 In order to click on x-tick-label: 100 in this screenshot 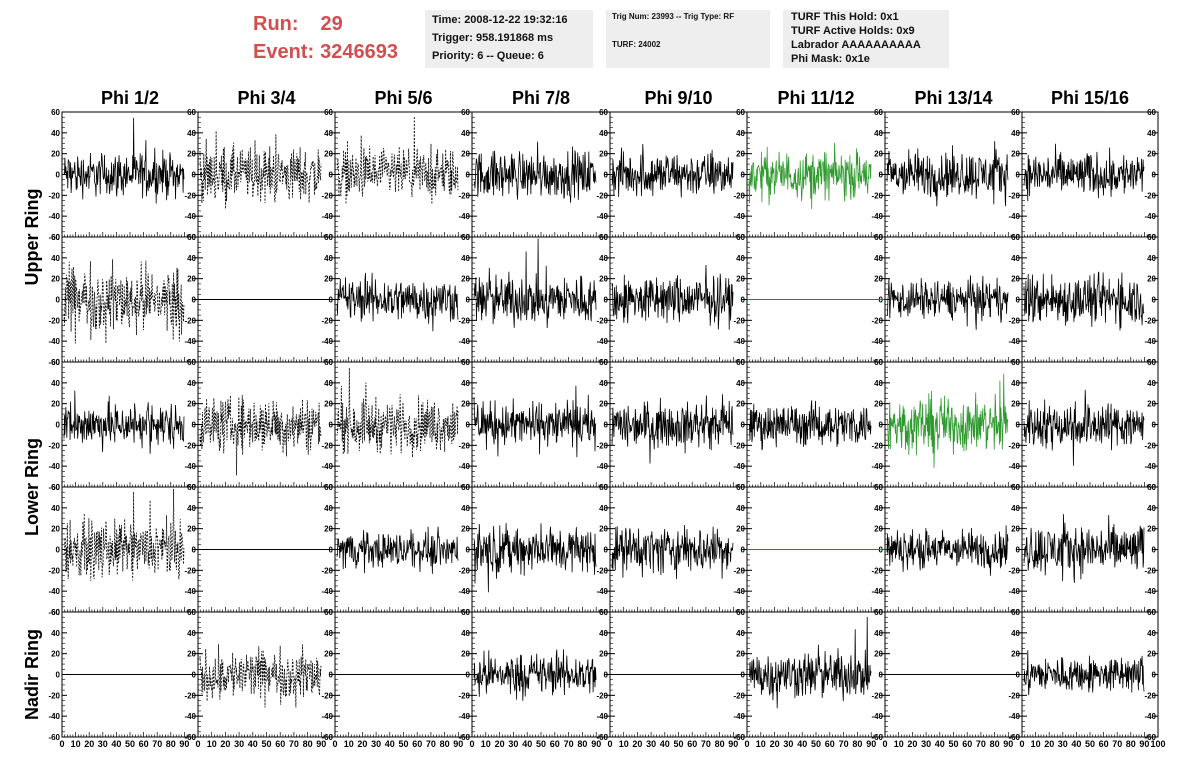, I will do `click(1157, 744)`.